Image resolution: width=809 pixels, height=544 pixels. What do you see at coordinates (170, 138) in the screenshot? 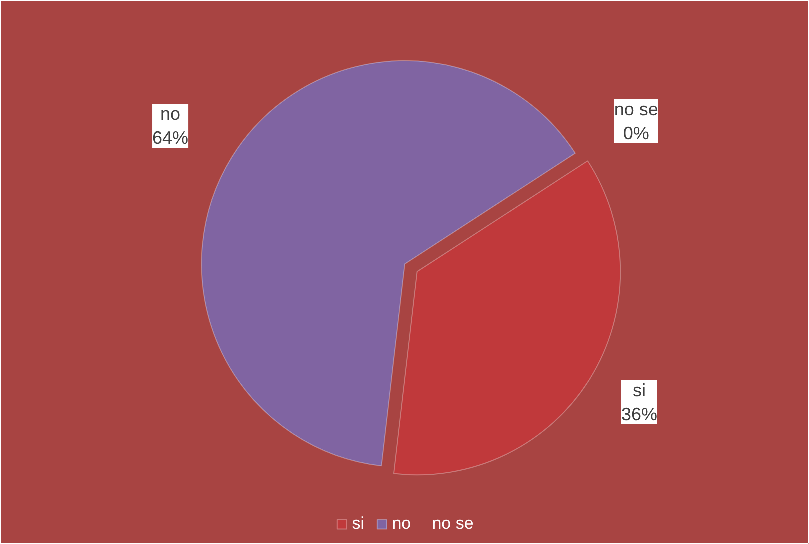
I see `data-label: 64%` at bounding box center [170, 138].